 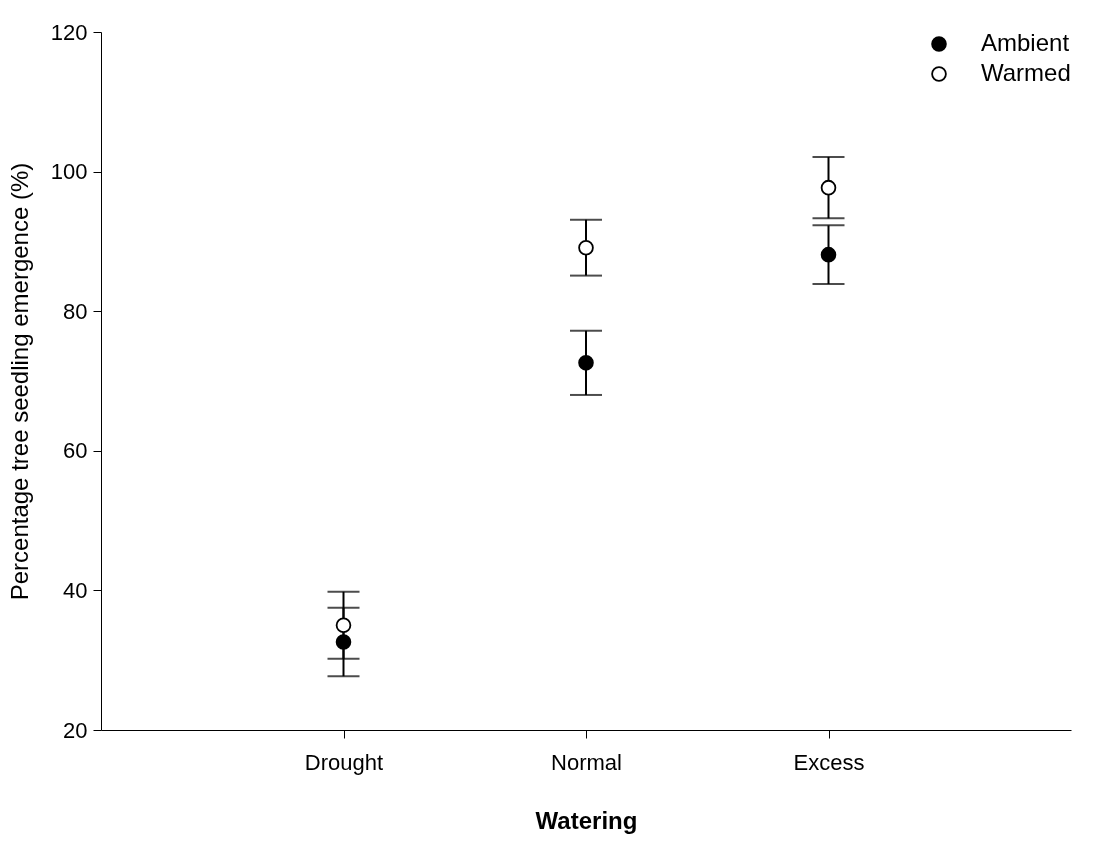 I want to click on y-tick-label: 60, so click(x=75, y=451).